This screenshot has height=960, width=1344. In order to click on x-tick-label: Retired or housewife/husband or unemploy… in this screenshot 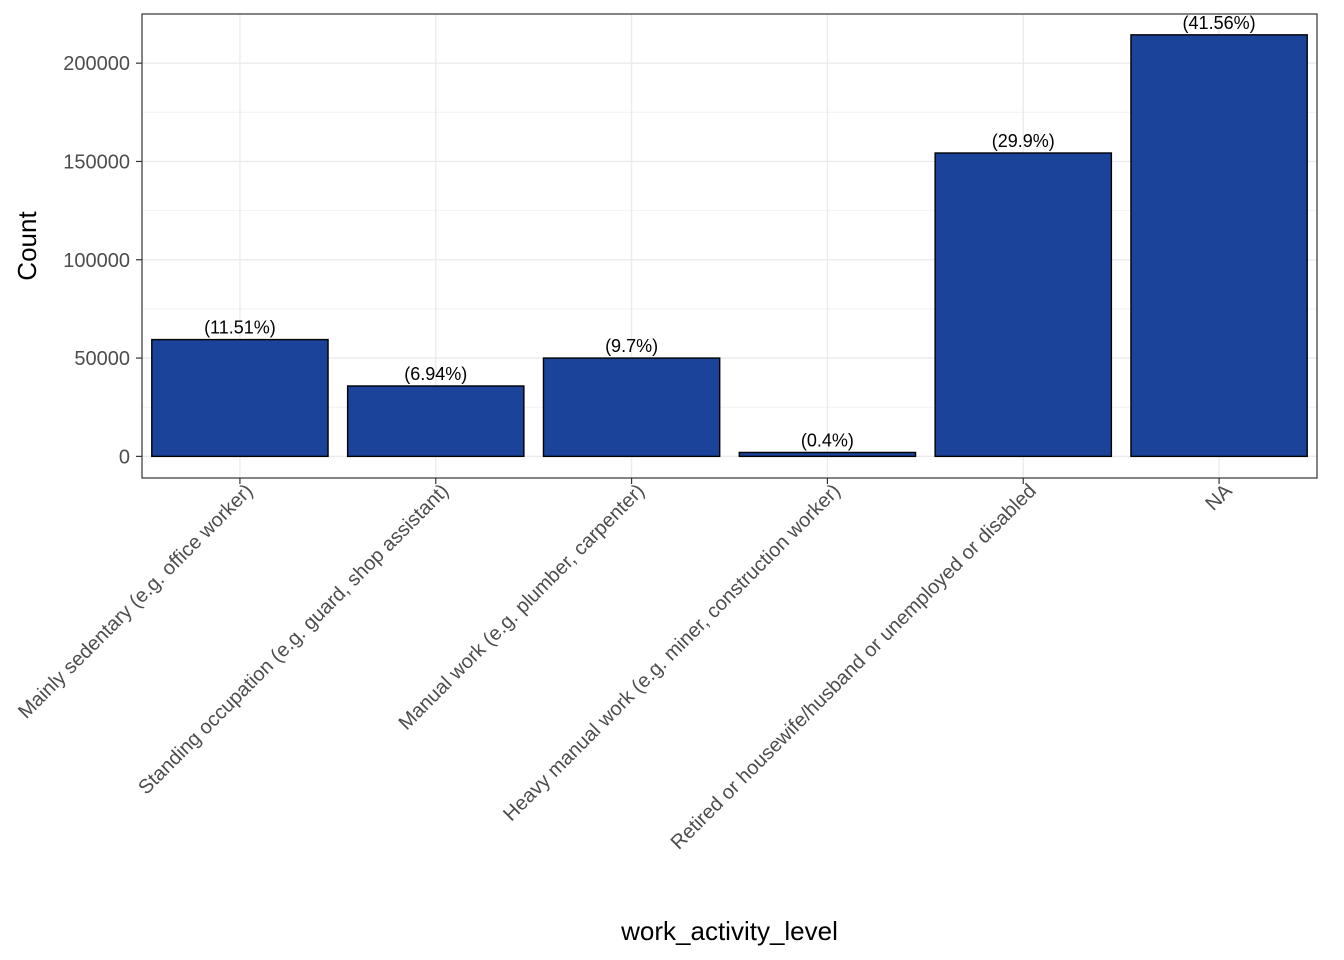, I will do `click(854, 667)`.